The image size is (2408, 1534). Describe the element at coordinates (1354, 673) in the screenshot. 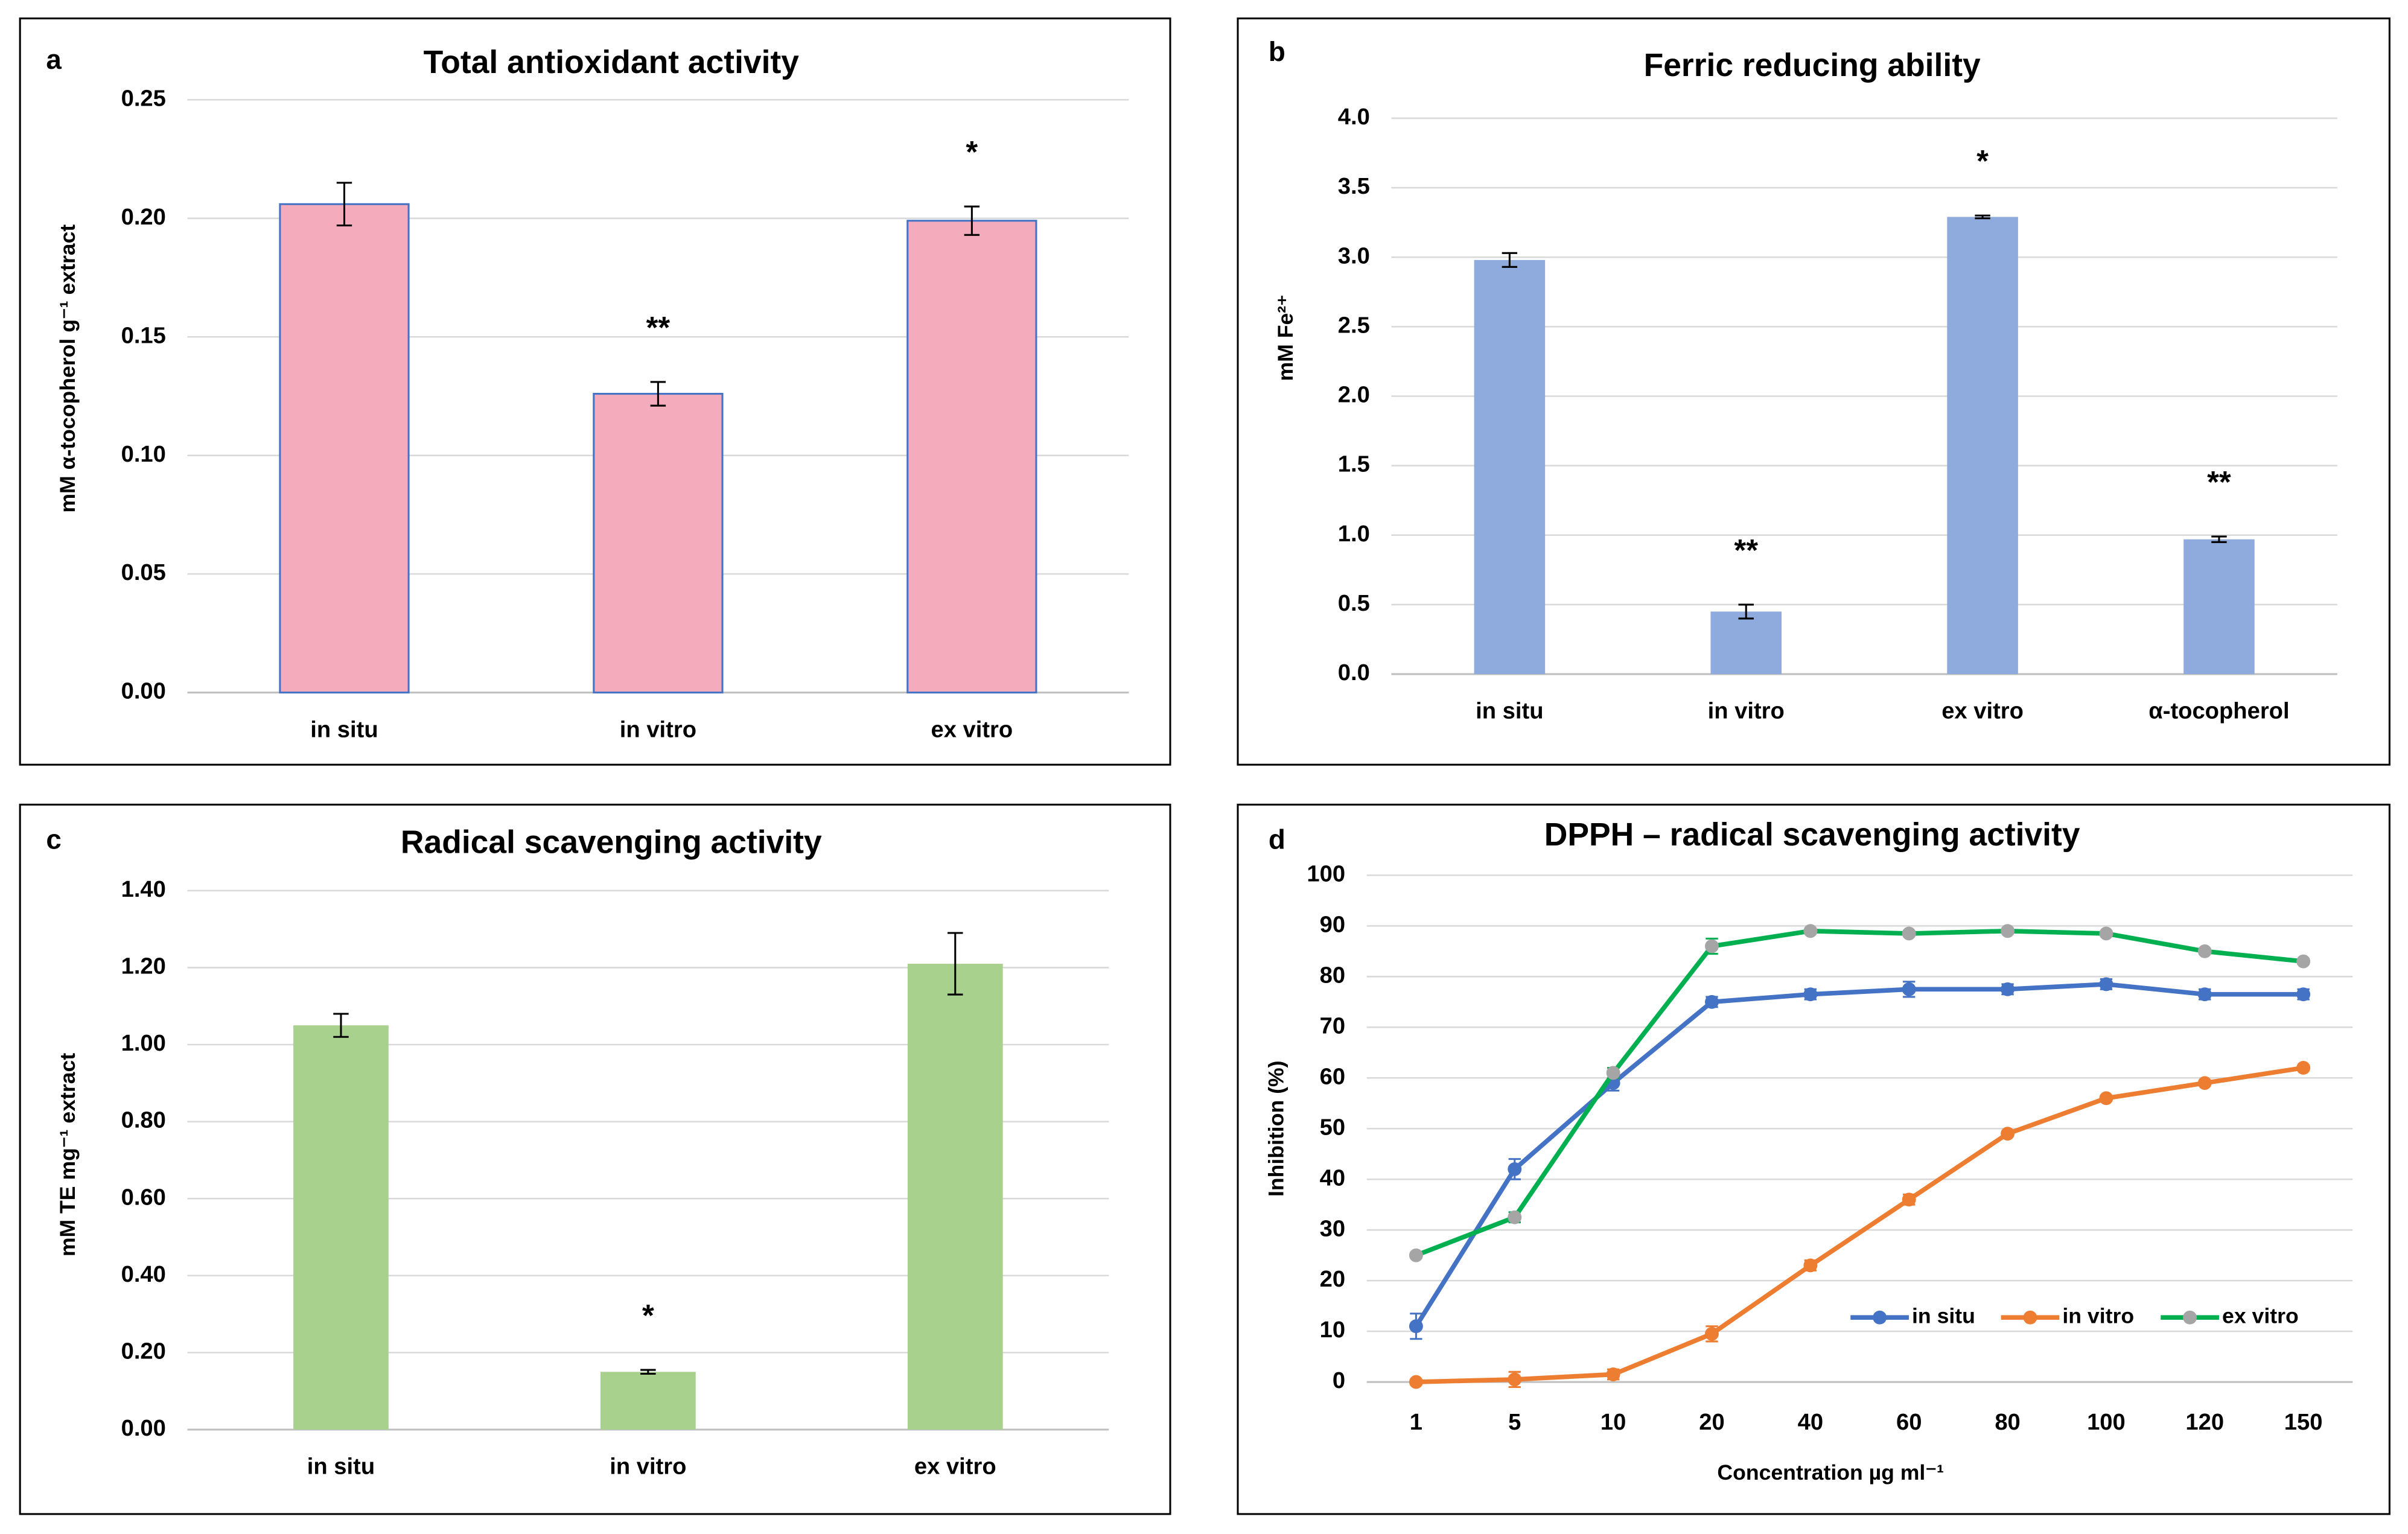

I see `y-tick-label: 0.0` at that location.